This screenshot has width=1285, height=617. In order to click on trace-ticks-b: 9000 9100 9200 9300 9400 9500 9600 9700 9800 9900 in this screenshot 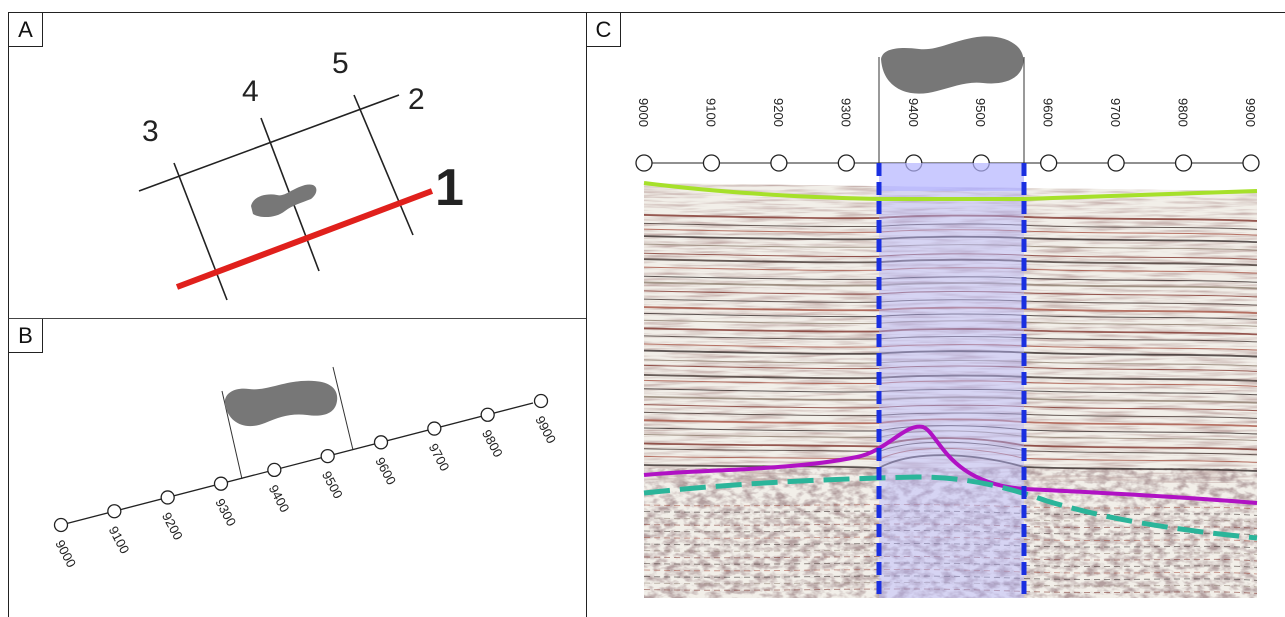, I will do `click(305, 481)`.